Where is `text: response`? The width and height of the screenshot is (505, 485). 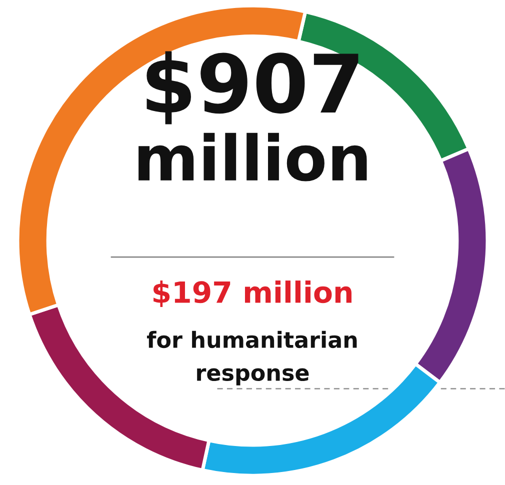 text: response is located at coordinates (253, 377).